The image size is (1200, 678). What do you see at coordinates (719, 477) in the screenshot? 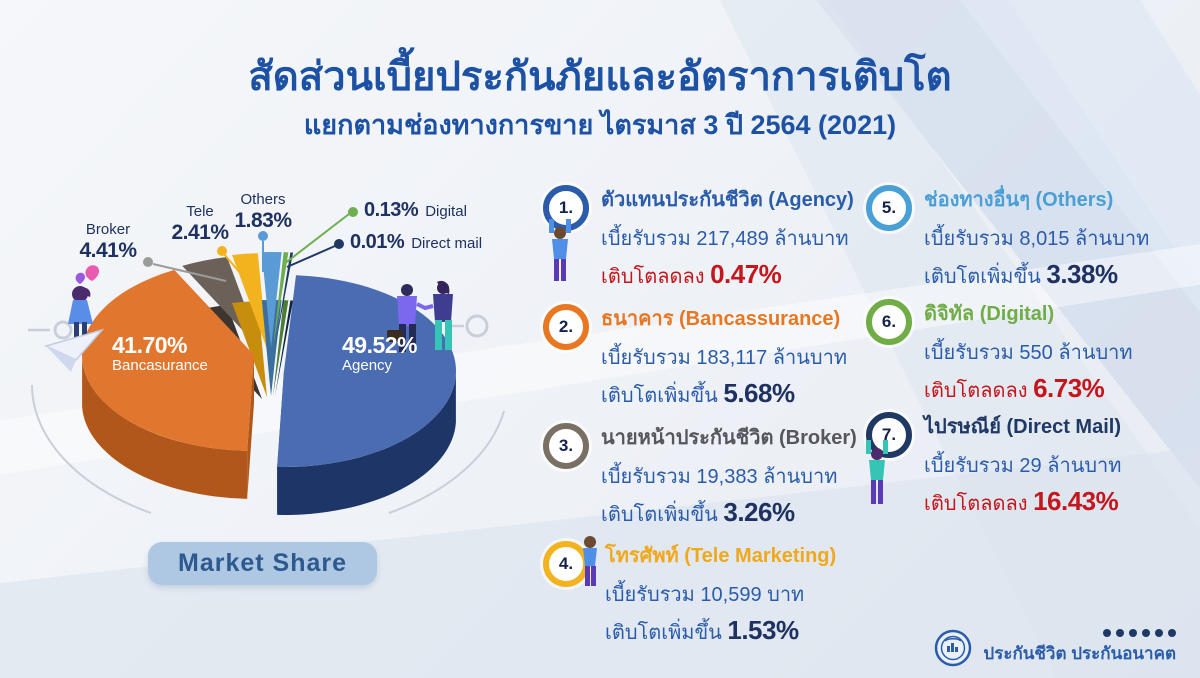
I see `channel-premium: เบี้ยรับรวม 19,383 ล้านบาท` at bounding box center [719, 477].